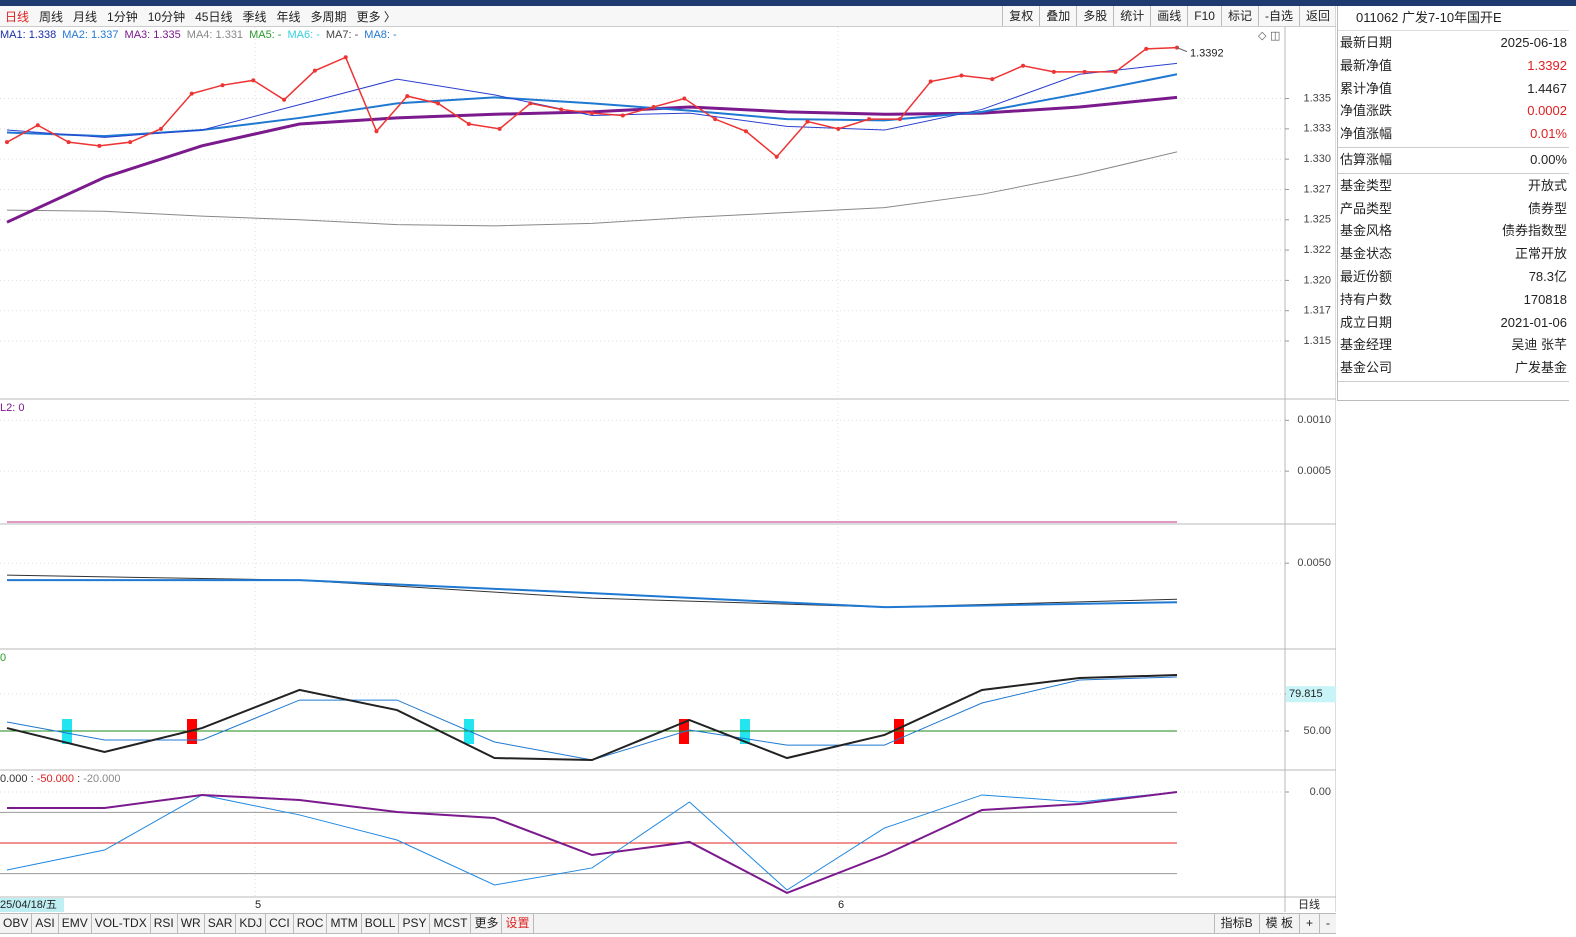 Image resolution: width=1576 pixels, height=937 pixels. What do you see at coordinates (1311, 694) in the screenshot?
I see `current-value-box` at bounding box center [1311, 694].